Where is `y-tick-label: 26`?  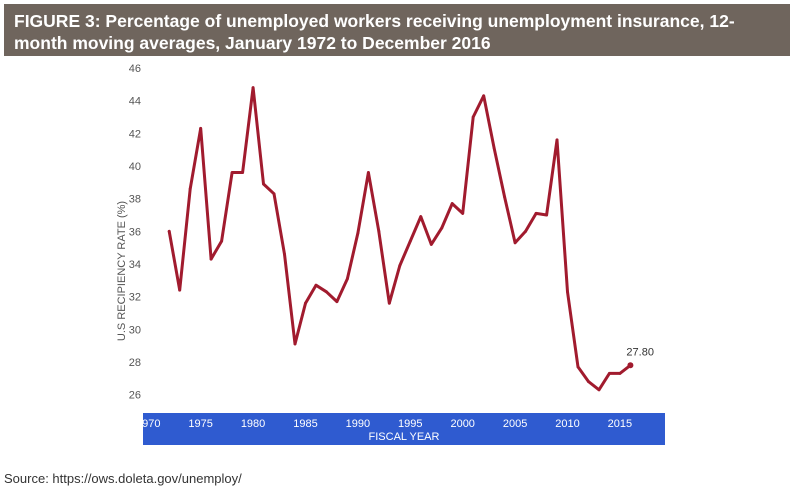 y-tick-label: 26 is located at coordinates (135, 396).